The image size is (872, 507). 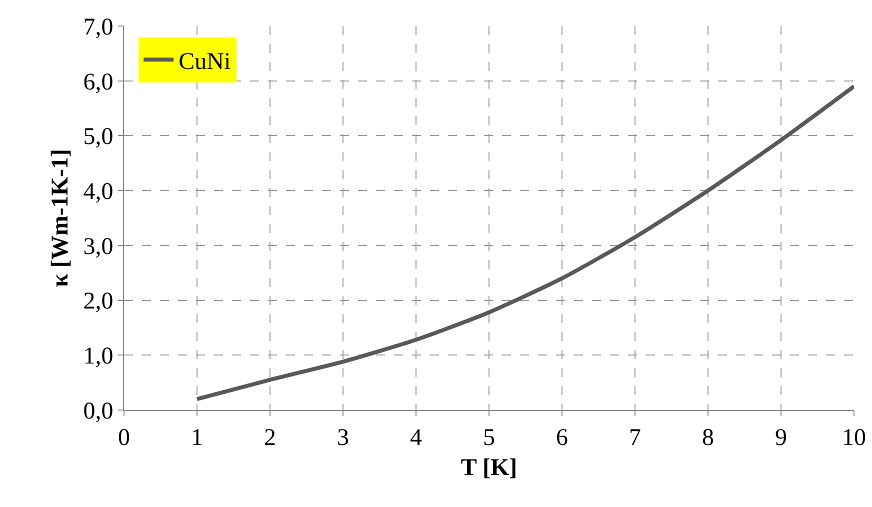 What do you see at coordinates (204, 61) in the screenshot?
I see `legend-label: CuNi` at bounding box center [204, 61].